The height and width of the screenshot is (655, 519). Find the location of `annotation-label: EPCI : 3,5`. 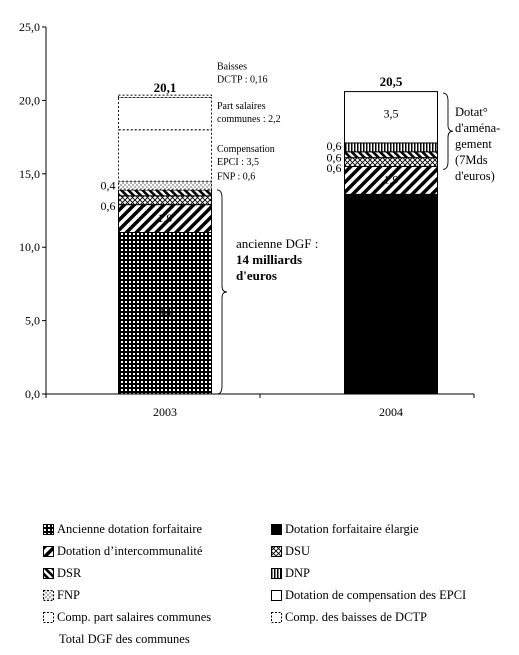

annotation-label: EPCI : 3,5 is located at coordinates (238, 162).